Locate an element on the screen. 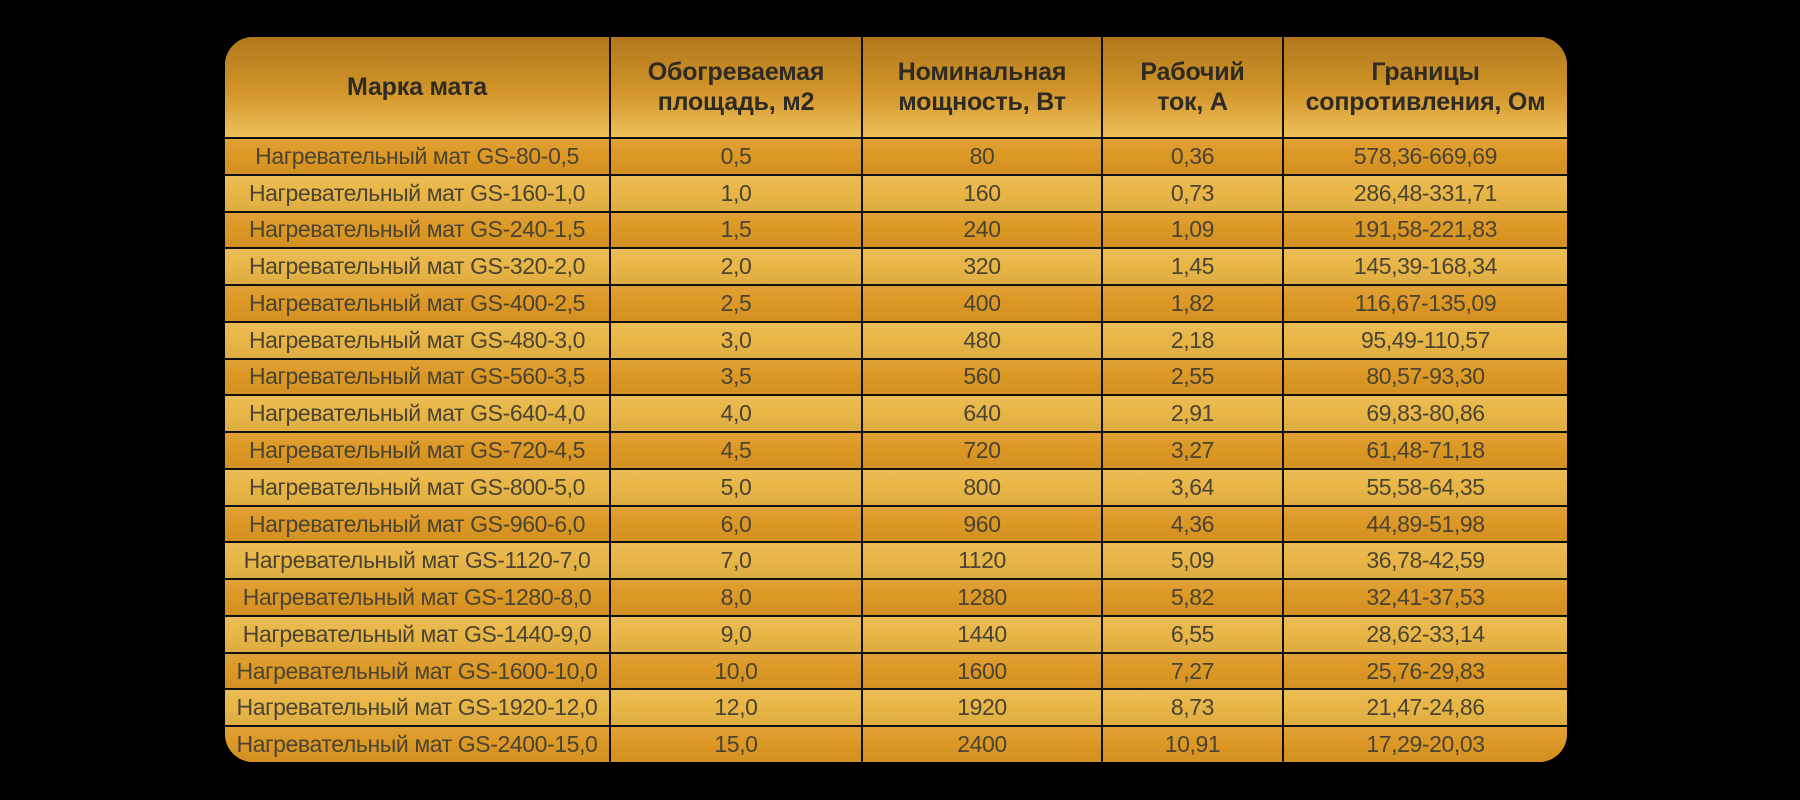 The image size is (1800, 800). cell-resistance-range: 116,67-135,09 is located at coordinates (1425, 302).